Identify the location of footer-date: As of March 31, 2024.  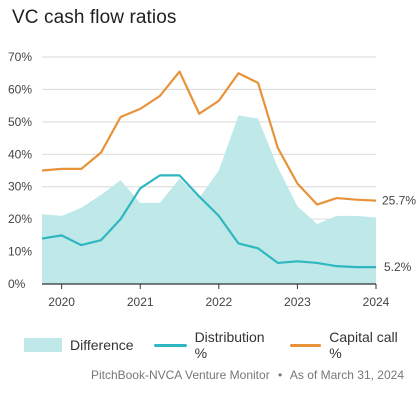
(346, 375).